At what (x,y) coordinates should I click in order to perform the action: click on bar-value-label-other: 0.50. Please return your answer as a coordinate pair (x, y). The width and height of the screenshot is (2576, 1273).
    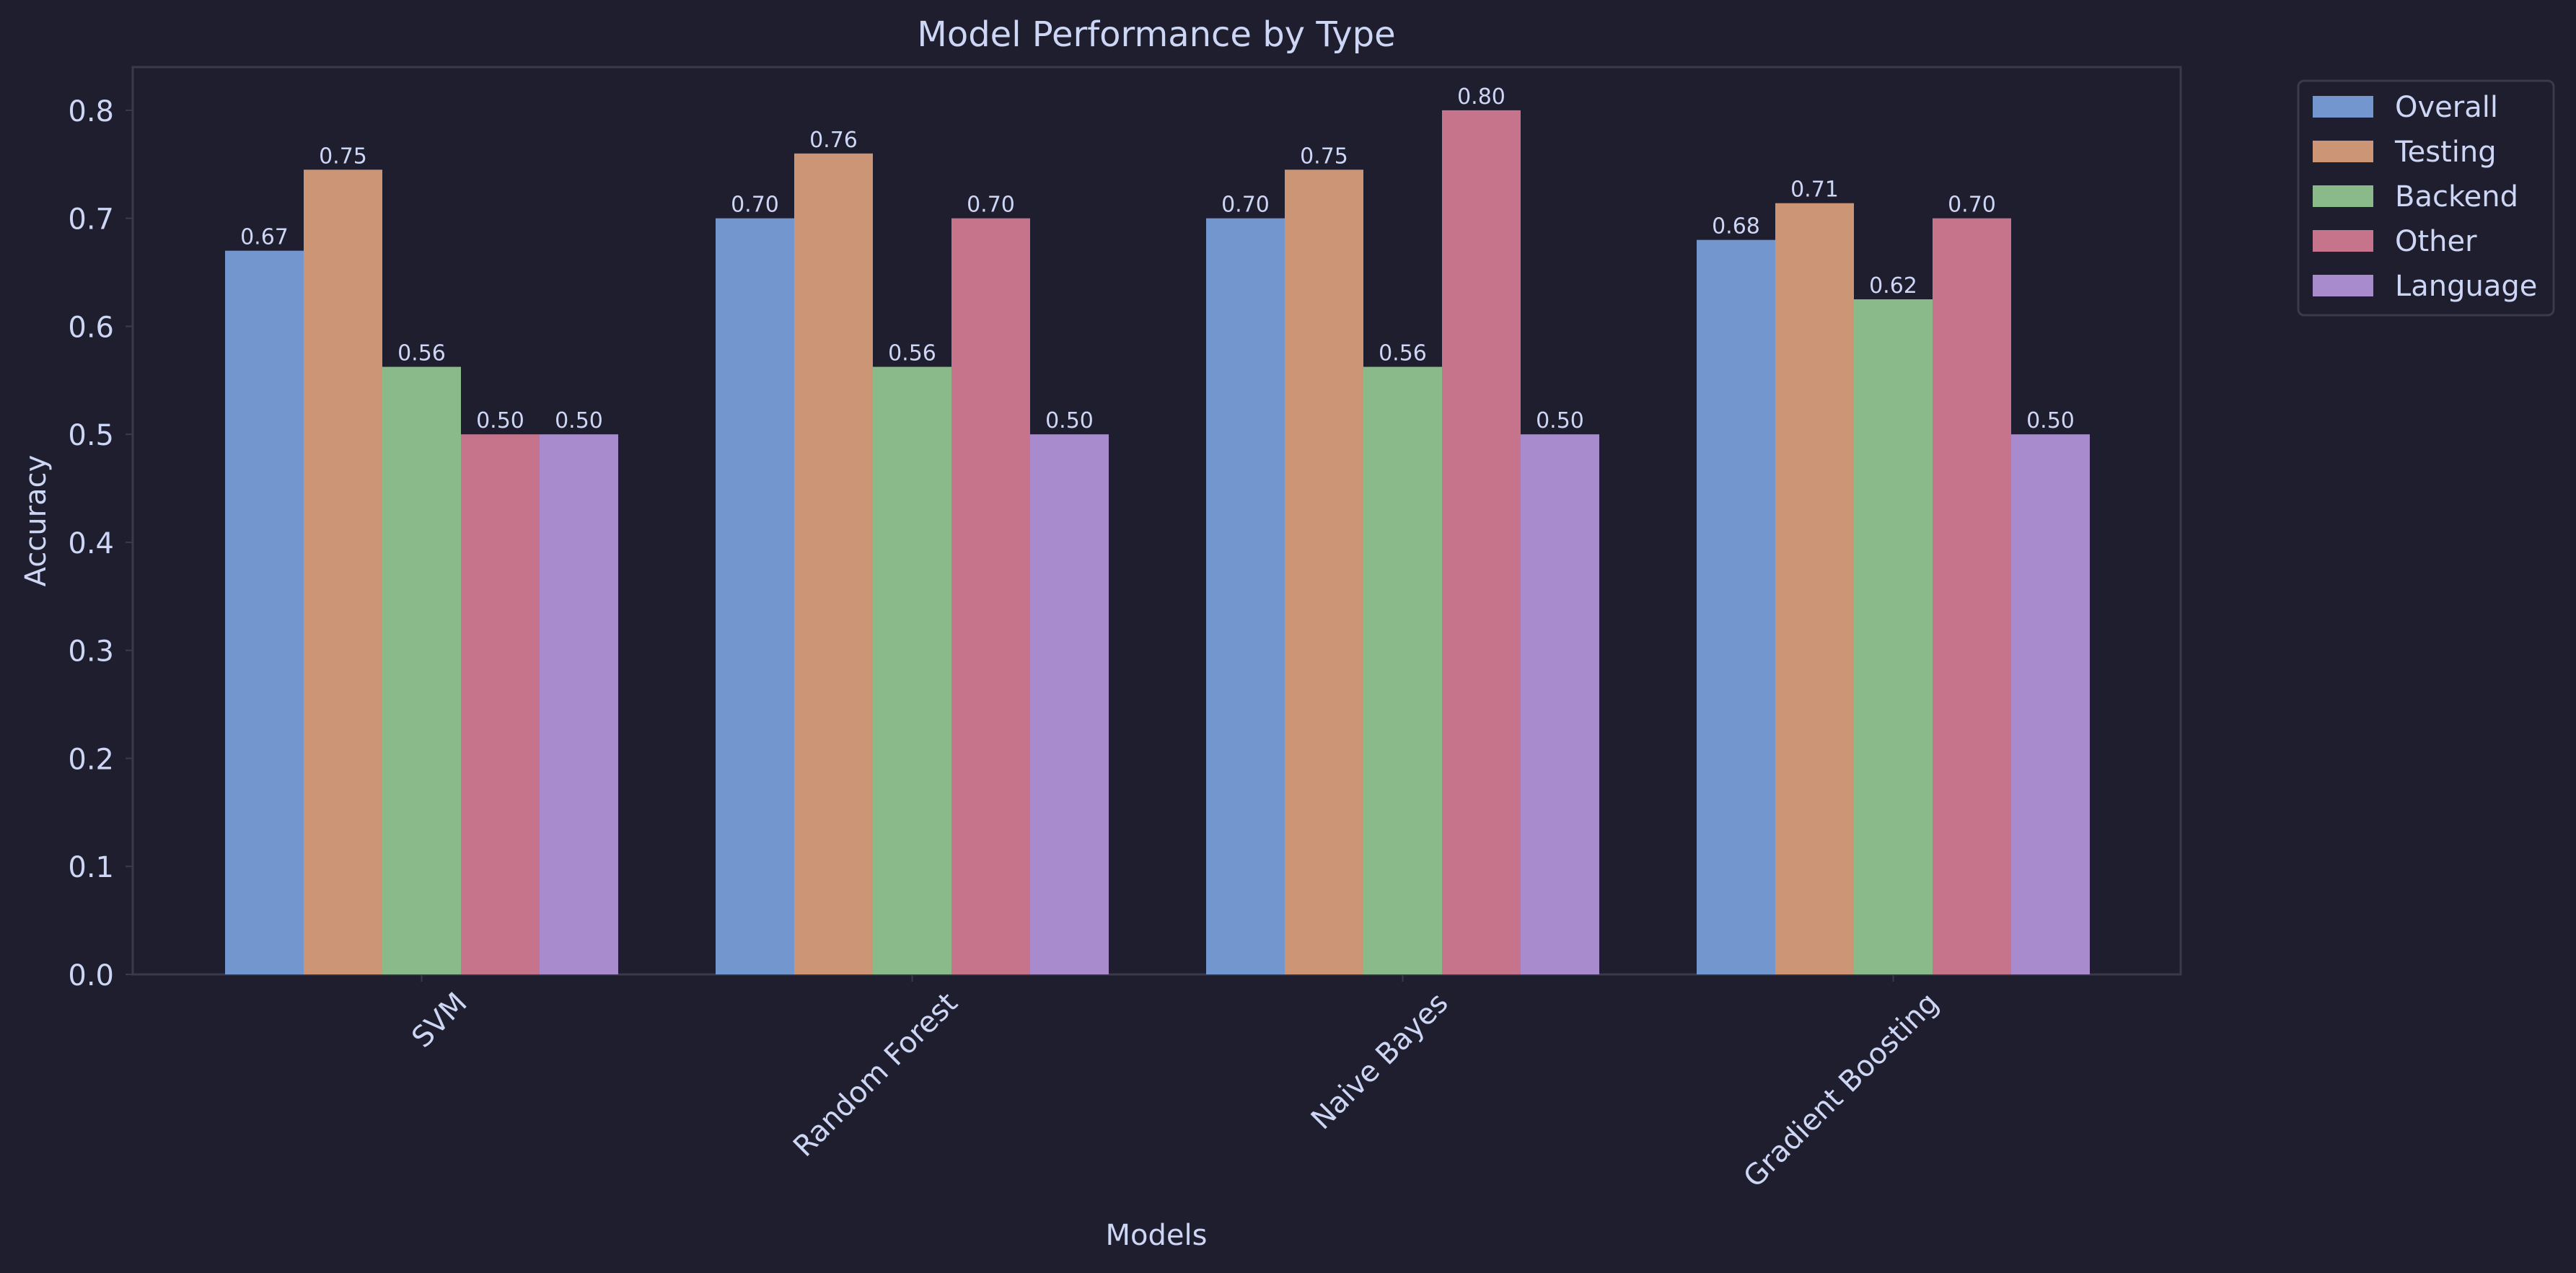
    Looking at the image, I should click on (500, 421).